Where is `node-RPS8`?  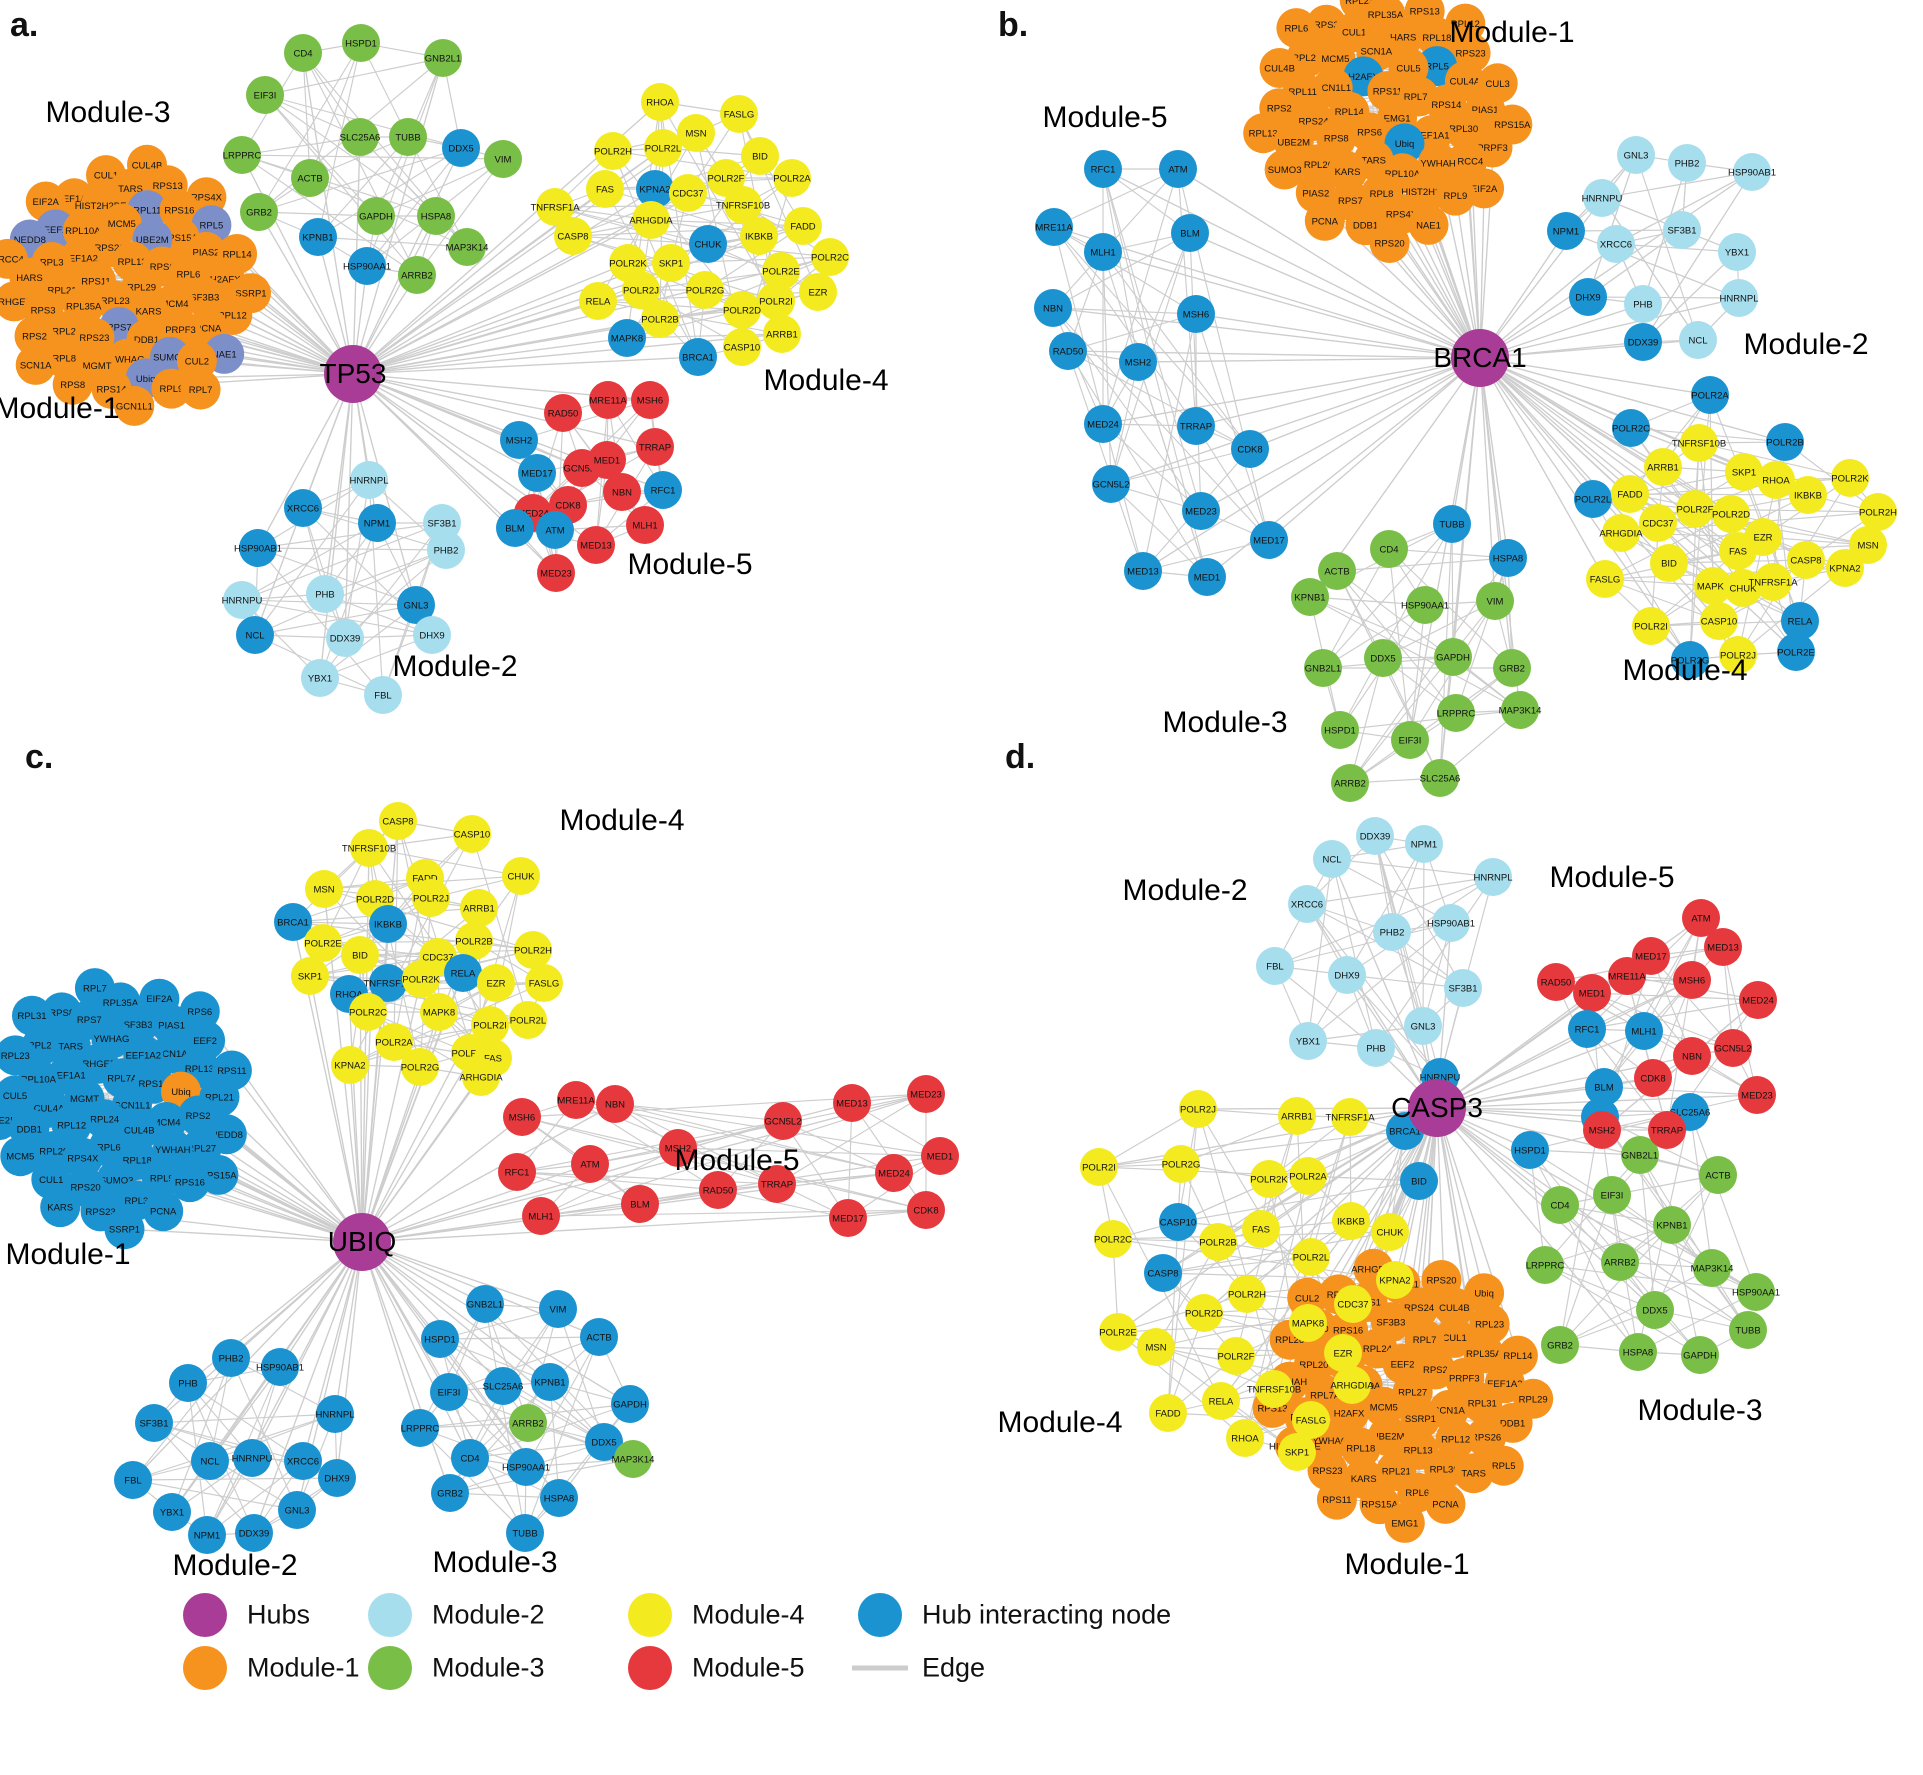
node-RPS8 is located at coordinates (72, 384).